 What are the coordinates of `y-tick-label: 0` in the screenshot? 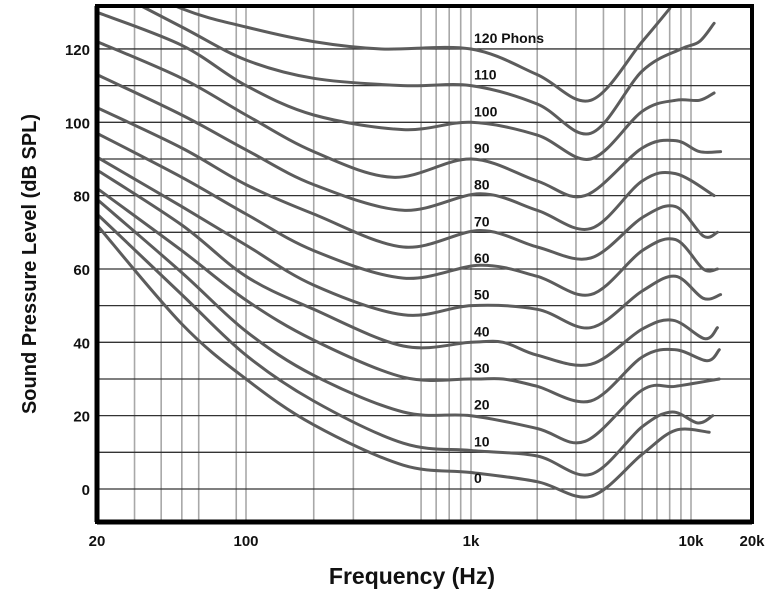 It's located at (86, 490).